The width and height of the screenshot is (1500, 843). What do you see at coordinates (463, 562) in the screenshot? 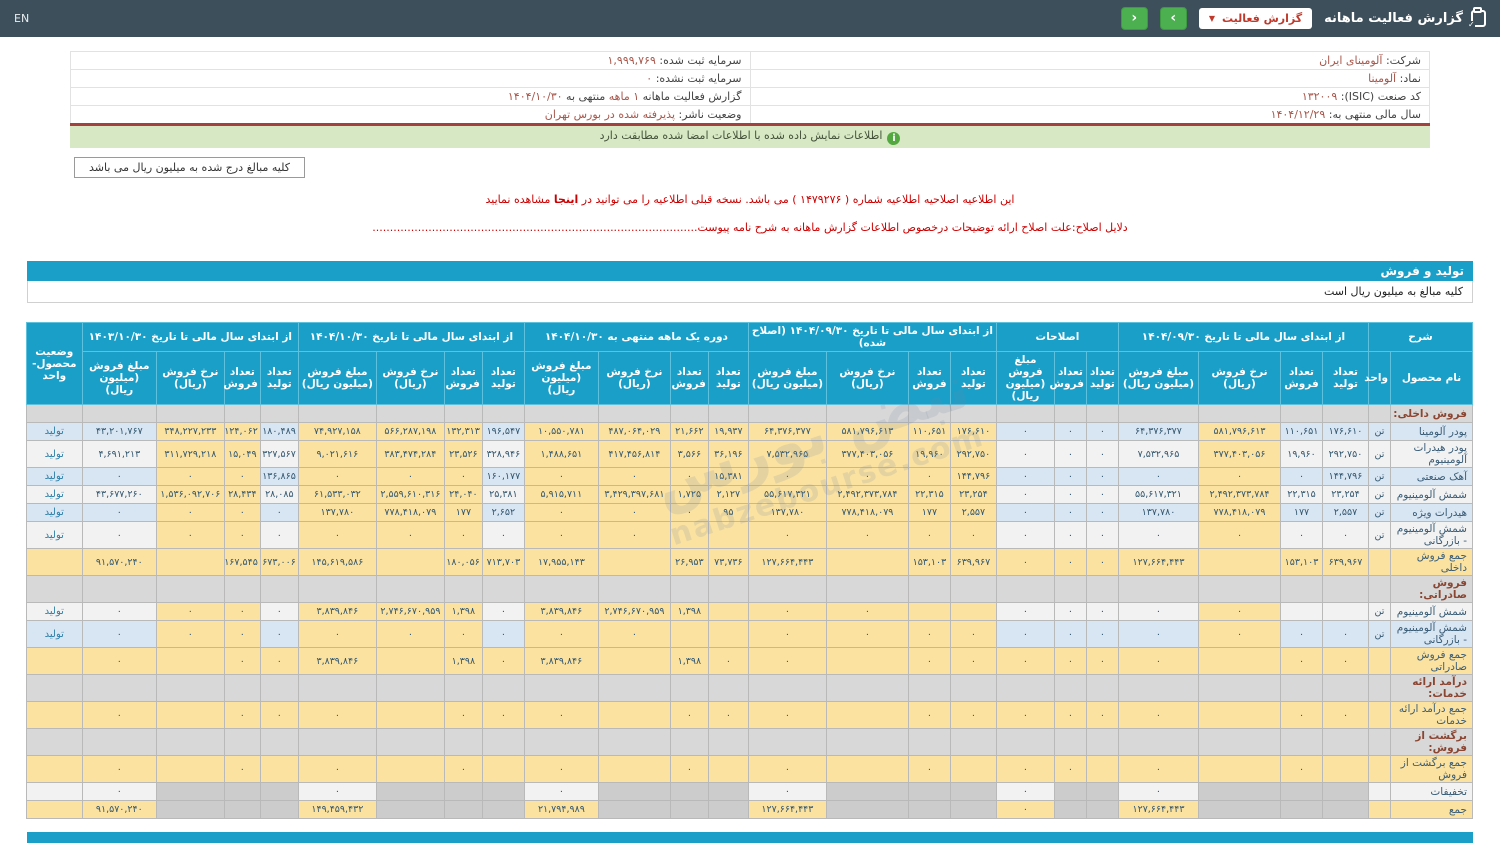
I see `value-cell: ۱۸۰,۰۵۶` at bounding box center [463, 562].